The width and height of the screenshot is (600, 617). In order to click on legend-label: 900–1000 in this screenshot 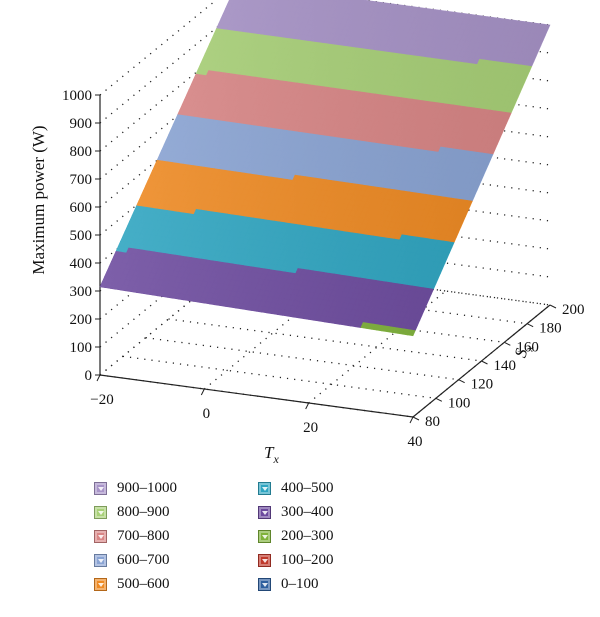, I will do `click(147, 487)`.